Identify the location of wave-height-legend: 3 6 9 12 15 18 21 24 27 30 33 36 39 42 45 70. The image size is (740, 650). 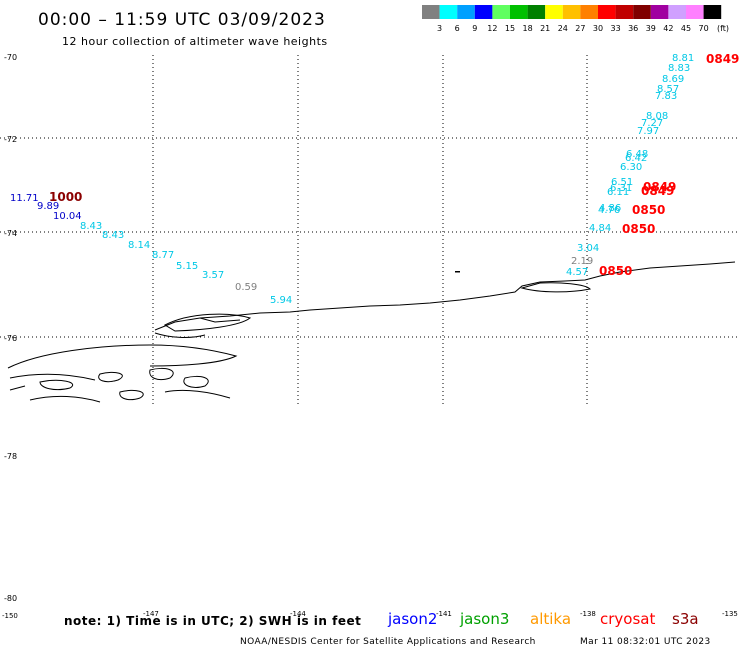
(572, 19).